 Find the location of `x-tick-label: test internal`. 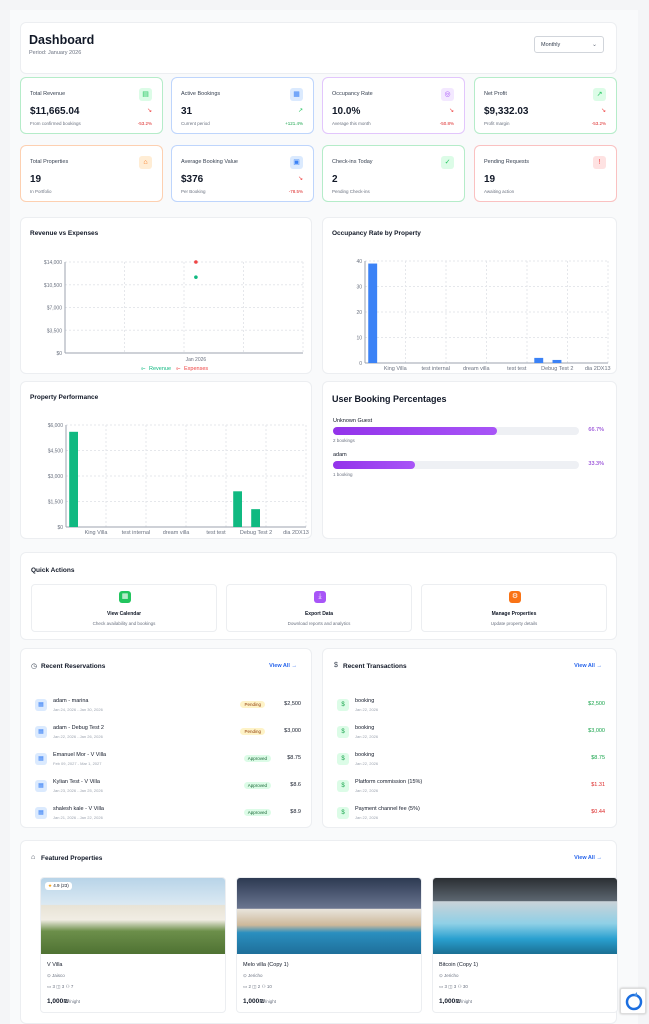

x-tick-label: test internal is located at coordinates (136, 533).